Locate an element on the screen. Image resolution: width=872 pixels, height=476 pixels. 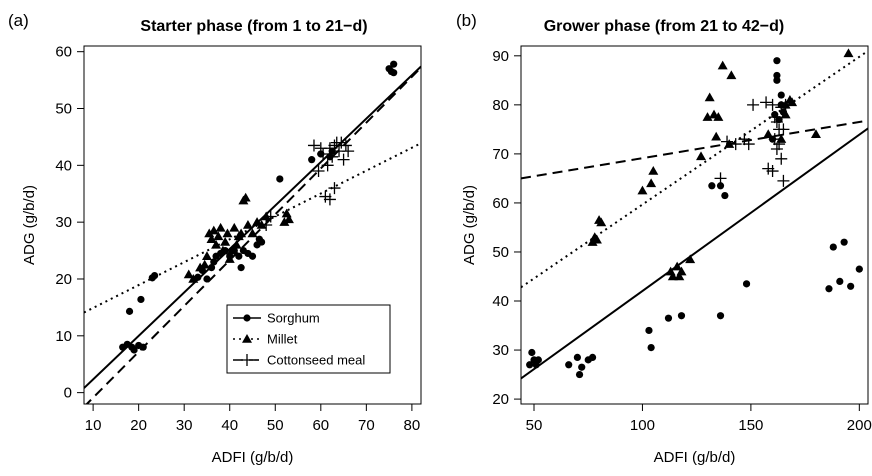
x-tick-label: 100 is located at coordinates (642, 425).